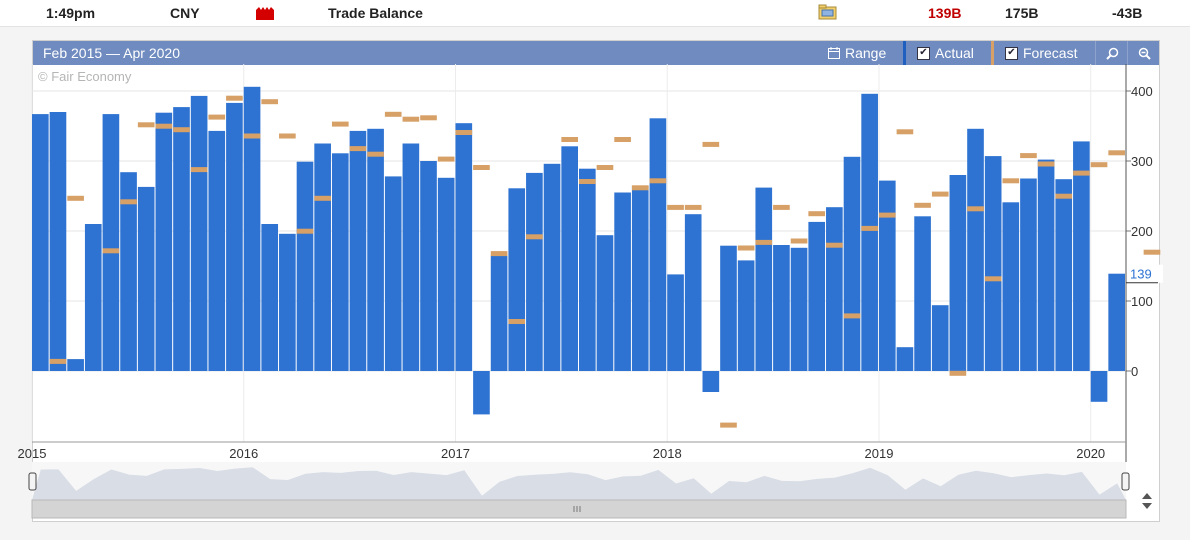 The height and width of the screenshot is (540, 1190). I want to click on scroll-up-arrow, so click(1147, 496).